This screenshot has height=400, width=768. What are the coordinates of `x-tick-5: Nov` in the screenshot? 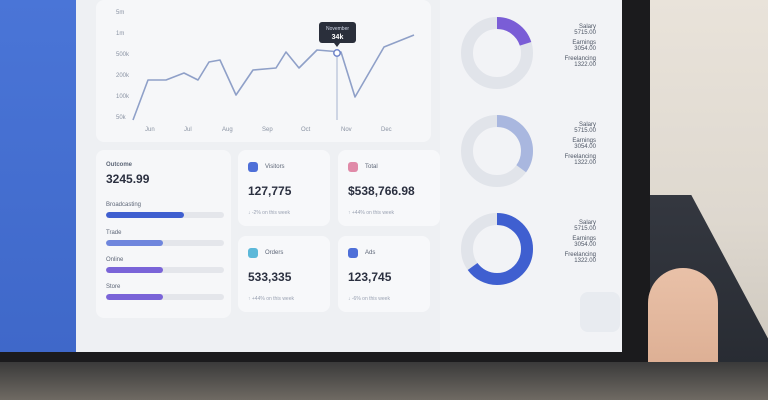 It's located at (346, 130).